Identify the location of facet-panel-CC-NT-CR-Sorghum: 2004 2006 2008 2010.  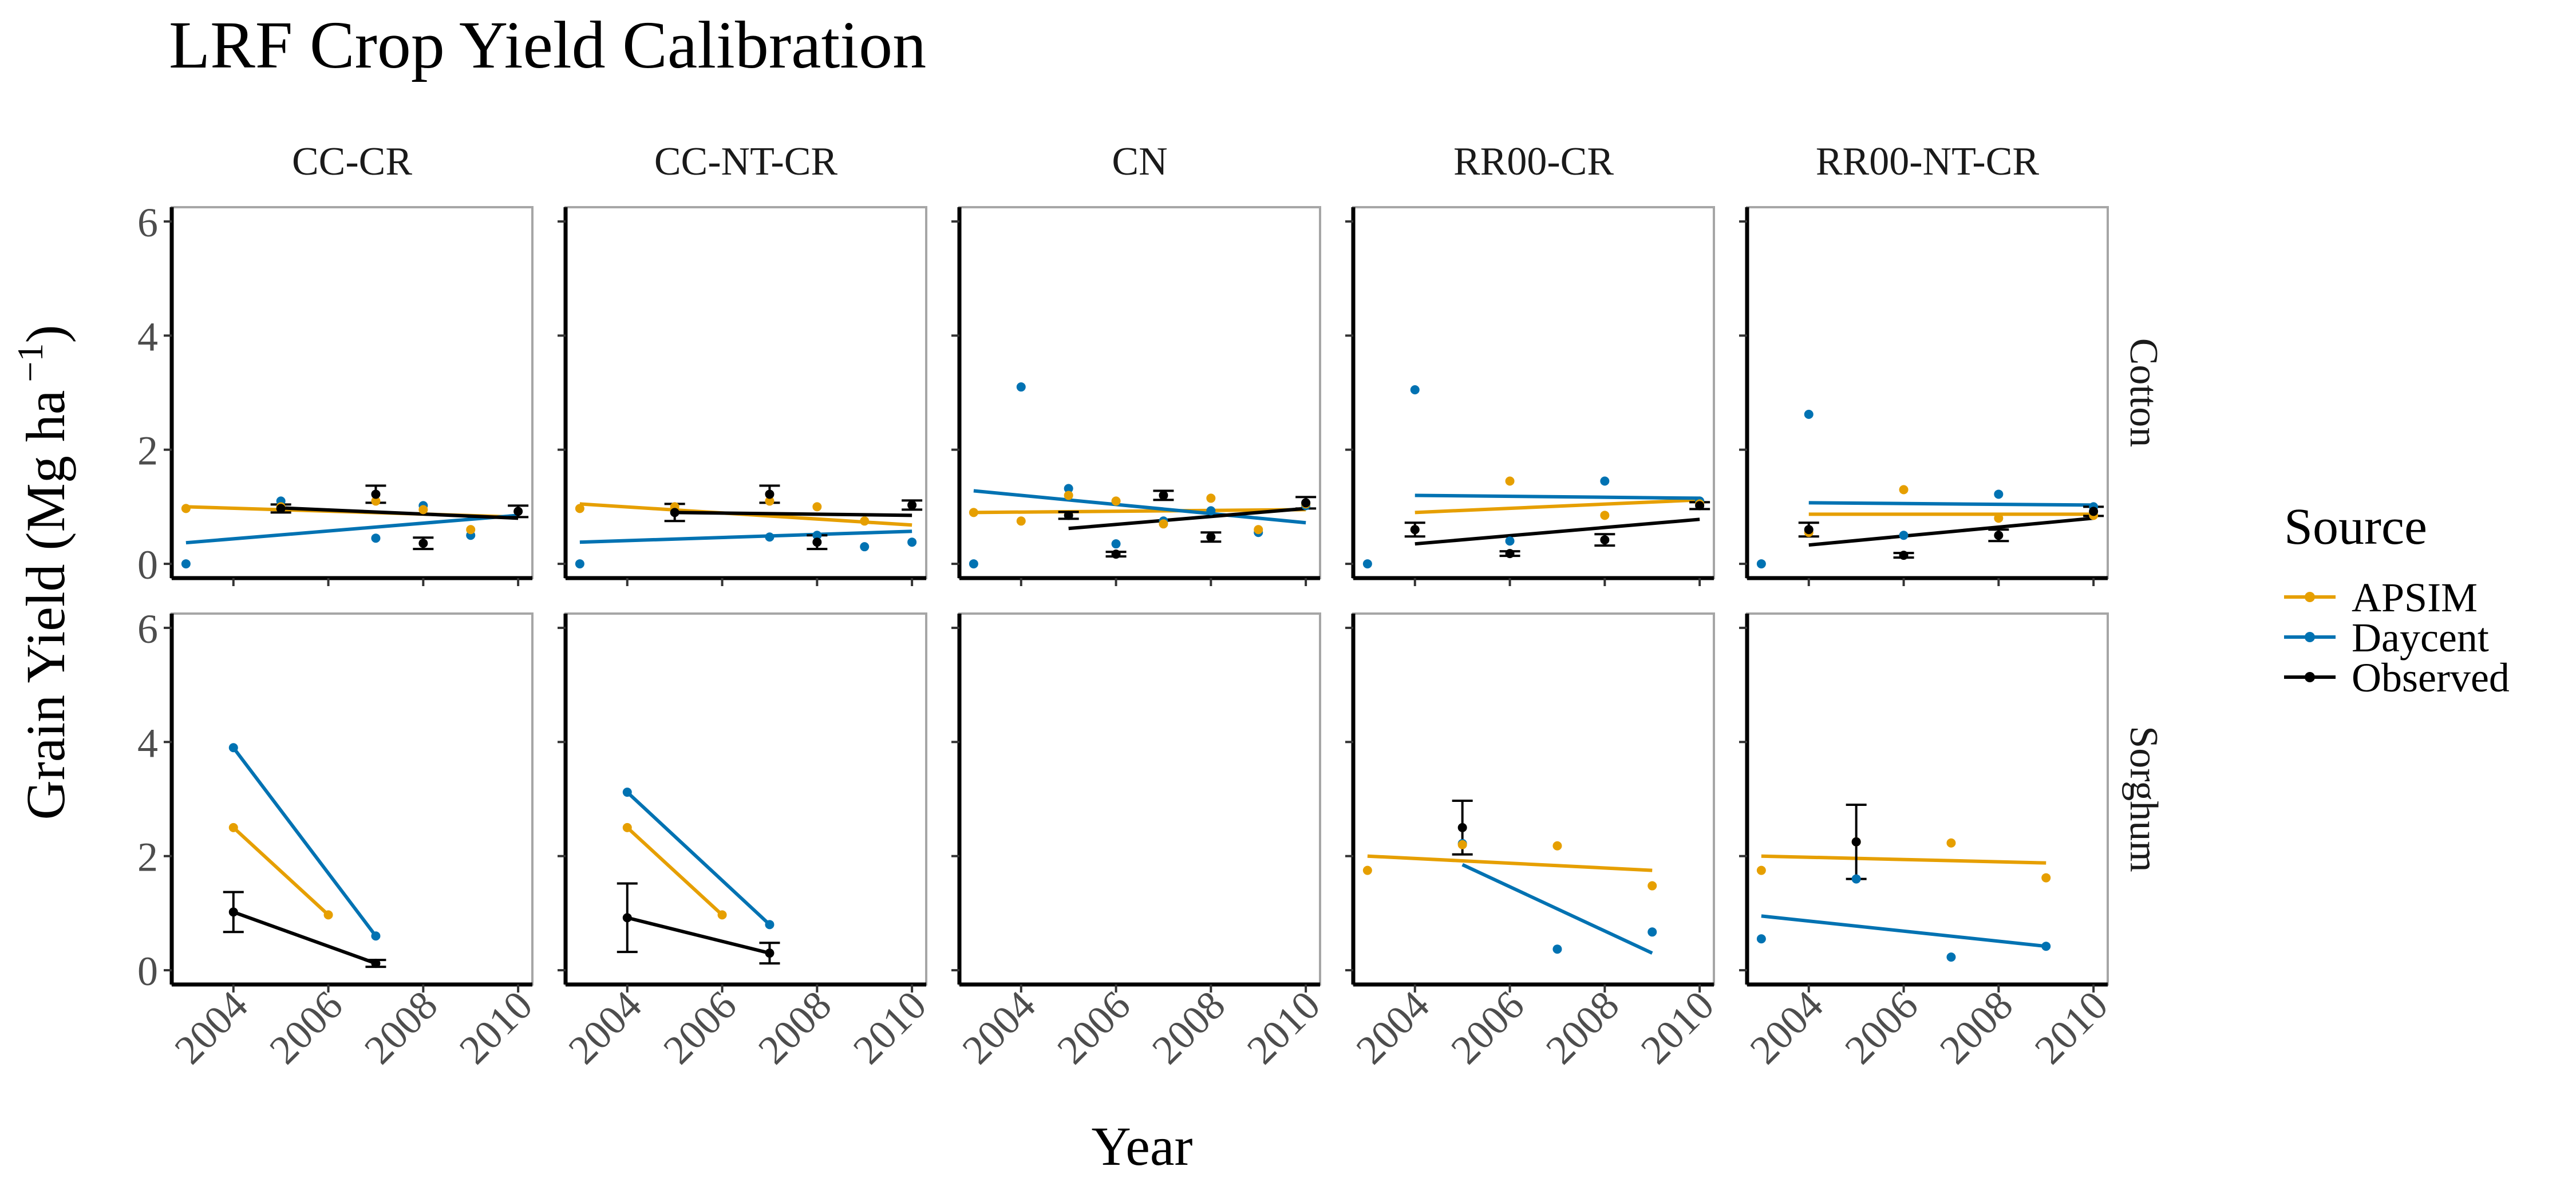
(746, 843).